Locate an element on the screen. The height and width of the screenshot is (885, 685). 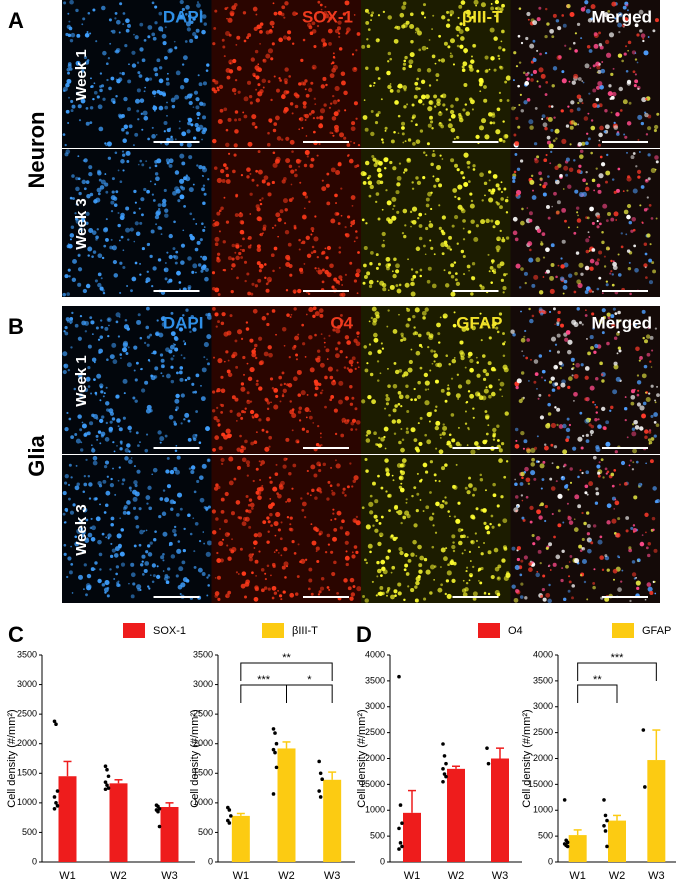
y-tick-label: 2500 is located at coordinates (543, 732).